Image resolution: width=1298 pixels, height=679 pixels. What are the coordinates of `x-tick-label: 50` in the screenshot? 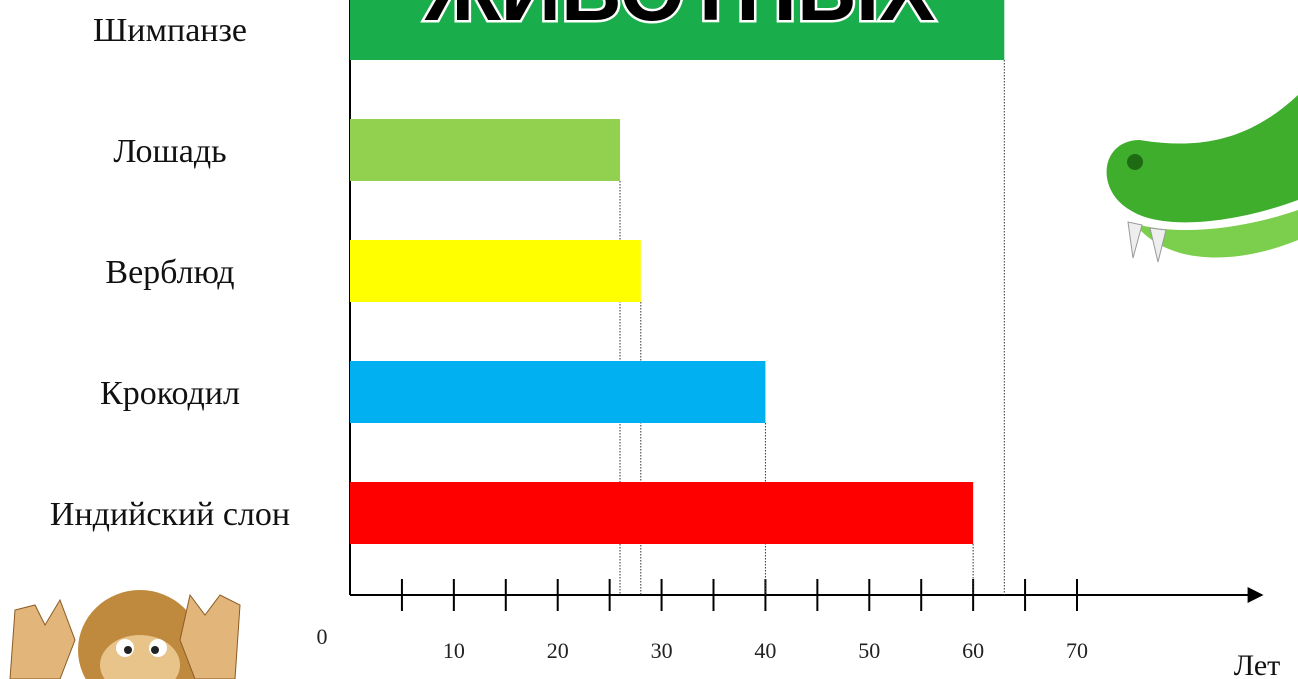 It's located at (869, 650).